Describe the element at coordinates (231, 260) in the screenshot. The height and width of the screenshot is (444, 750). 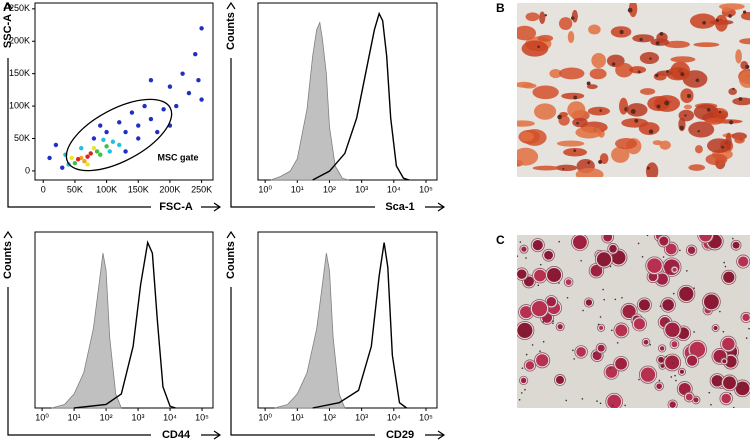
I see `y-axis-title: Counts` at that location.